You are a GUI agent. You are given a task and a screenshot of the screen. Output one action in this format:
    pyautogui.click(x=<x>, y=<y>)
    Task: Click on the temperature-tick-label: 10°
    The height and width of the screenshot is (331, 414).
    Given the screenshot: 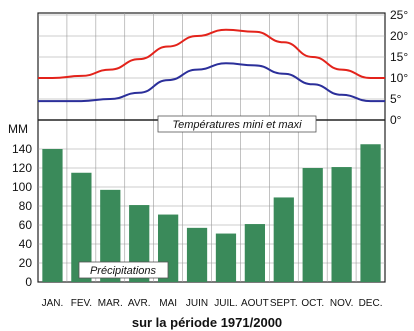 What is the action you would take?
    pyautogui.click(x=399, y=78)
    